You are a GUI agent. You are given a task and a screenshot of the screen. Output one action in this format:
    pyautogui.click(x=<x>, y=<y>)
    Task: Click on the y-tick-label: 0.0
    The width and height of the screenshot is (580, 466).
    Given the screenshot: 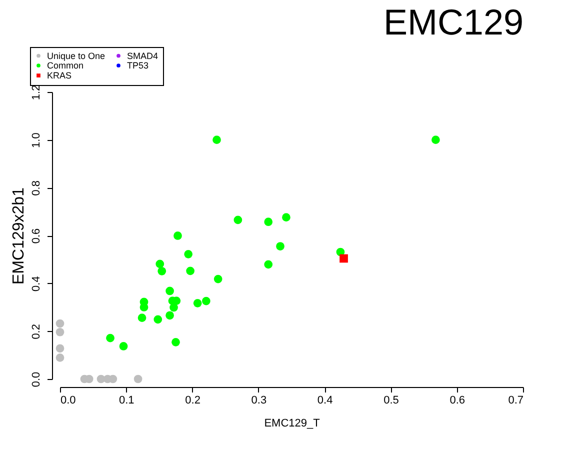 What is the action you would take?
    pyautogui.click(x=36, y=380)
    